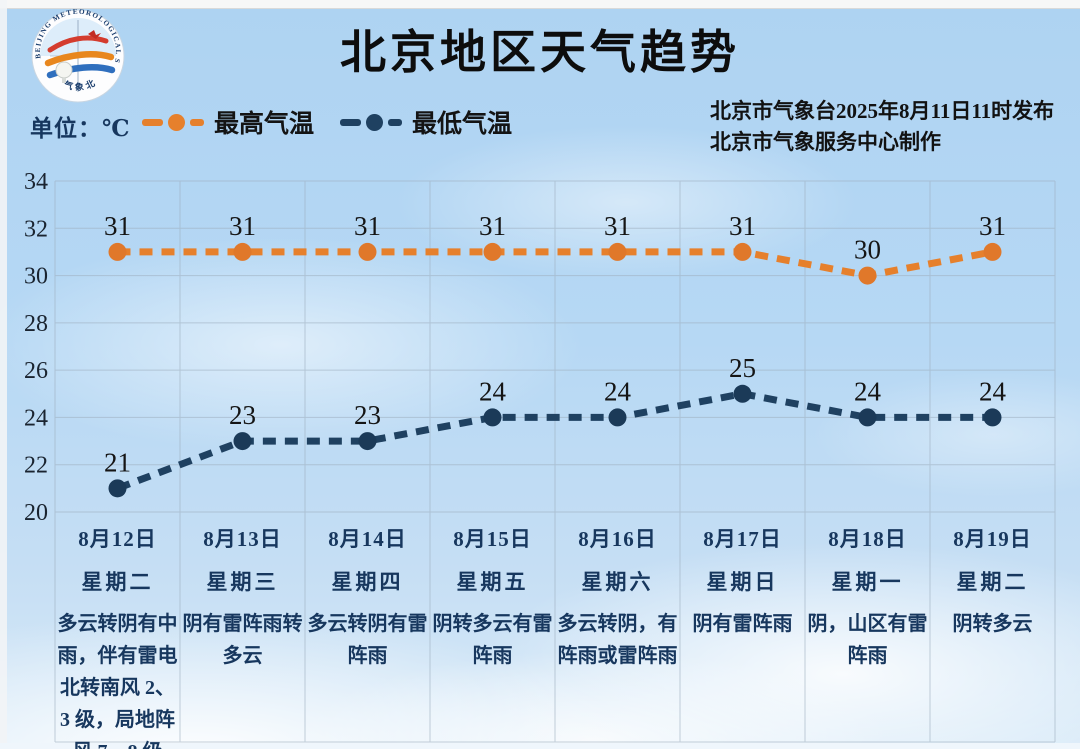  I want to click on value-label: 30, so click(867, 250).